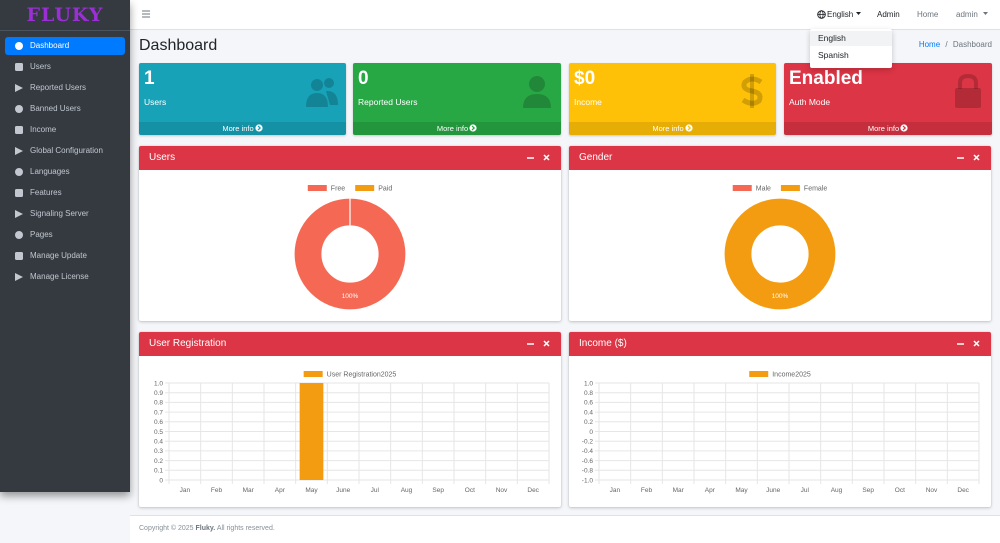  Describe the element at coordinates (178, 45) in the screenshot. I see `page-title: Dashboard` at that location.